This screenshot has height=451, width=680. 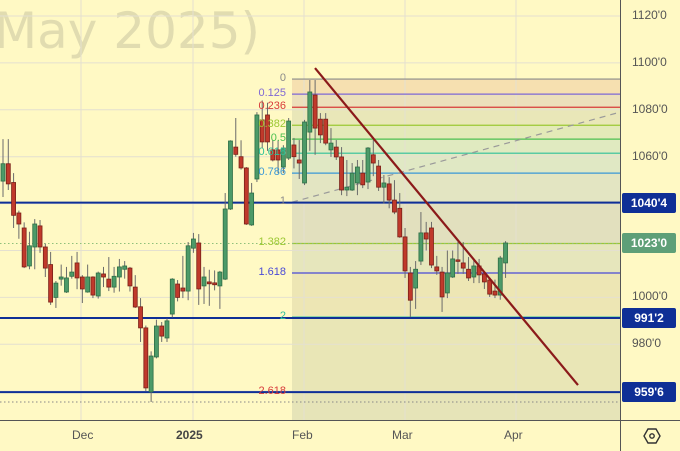 I want to click on fib-band, so click(x=456, y=355).